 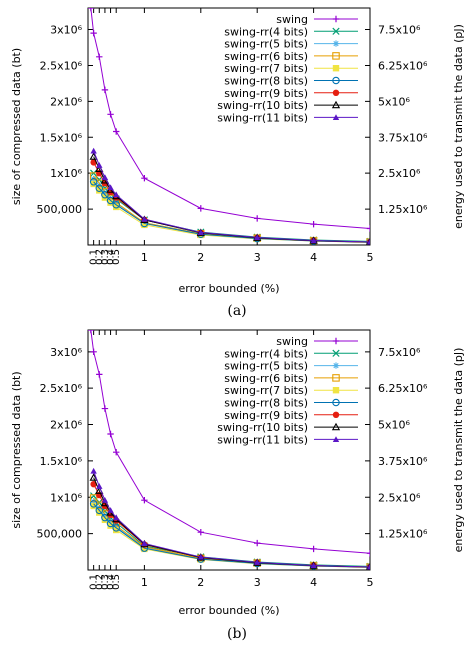 I want to click on figure-caption: (a), so click(x=236, y=311).